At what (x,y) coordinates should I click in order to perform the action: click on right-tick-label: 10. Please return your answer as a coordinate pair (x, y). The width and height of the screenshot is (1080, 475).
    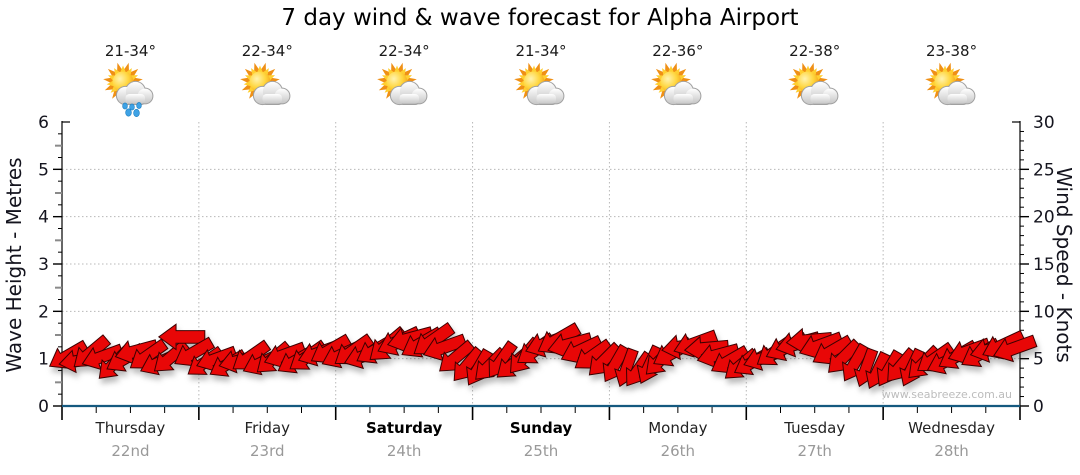
    Looking at the image, I should click on (1044, 312).